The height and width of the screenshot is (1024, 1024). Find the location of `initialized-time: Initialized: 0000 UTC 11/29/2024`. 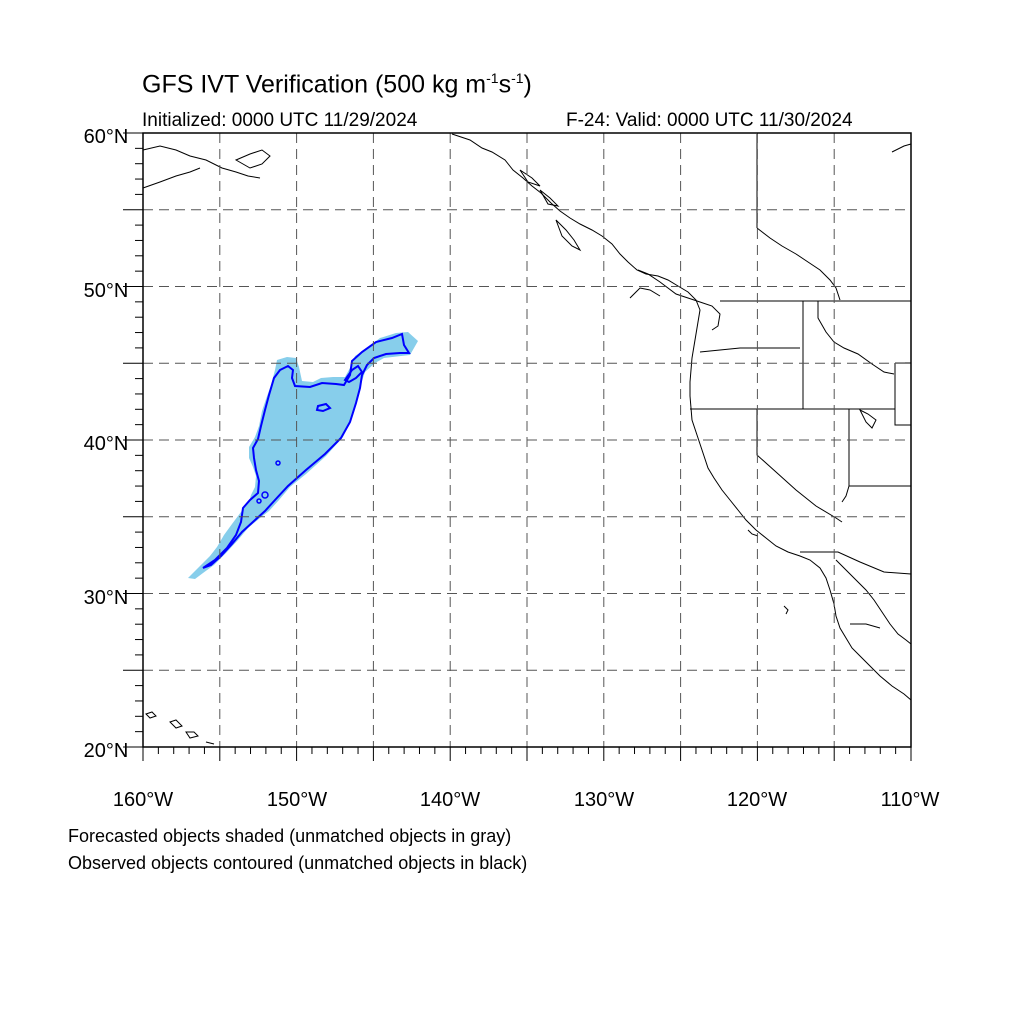

initialized-time: Initialized: 0000 UTC 11/29/2024 is located at coordinates (280, 120).